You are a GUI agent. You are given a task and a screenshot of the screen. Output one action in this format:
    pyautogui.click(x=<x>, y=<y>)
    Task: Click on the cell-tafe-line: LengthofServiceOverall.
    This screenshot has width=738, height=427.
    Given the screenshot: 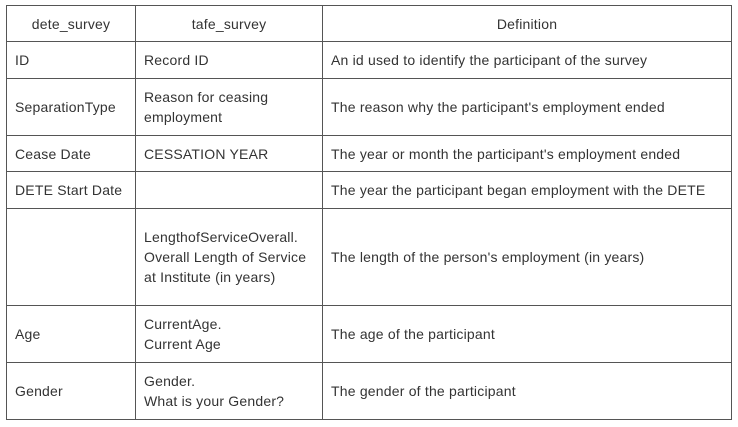 What is the action you would take?
    pyautogui.click(x=221, y=237)
    